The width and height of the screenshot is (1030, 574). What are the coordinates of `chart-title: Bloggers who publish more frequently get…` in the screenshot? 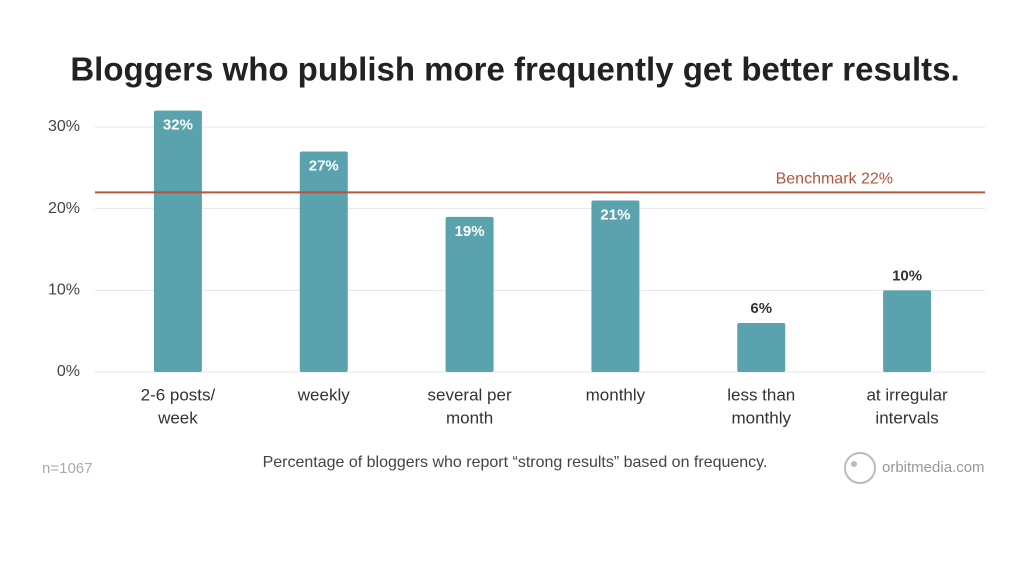 It's located at (514, 69).